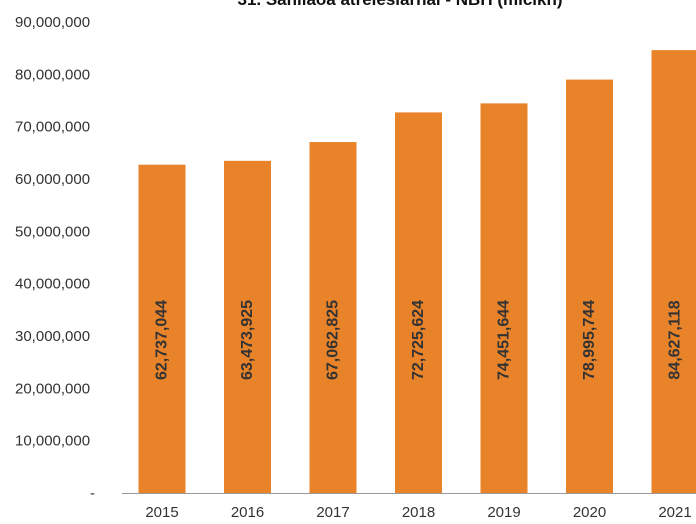 The width and height of the screenshot is (696, 524). Describe the element at coordinates (52, 127) in the screenshot. I see `y-tick-label: 70,000,000` at that location.